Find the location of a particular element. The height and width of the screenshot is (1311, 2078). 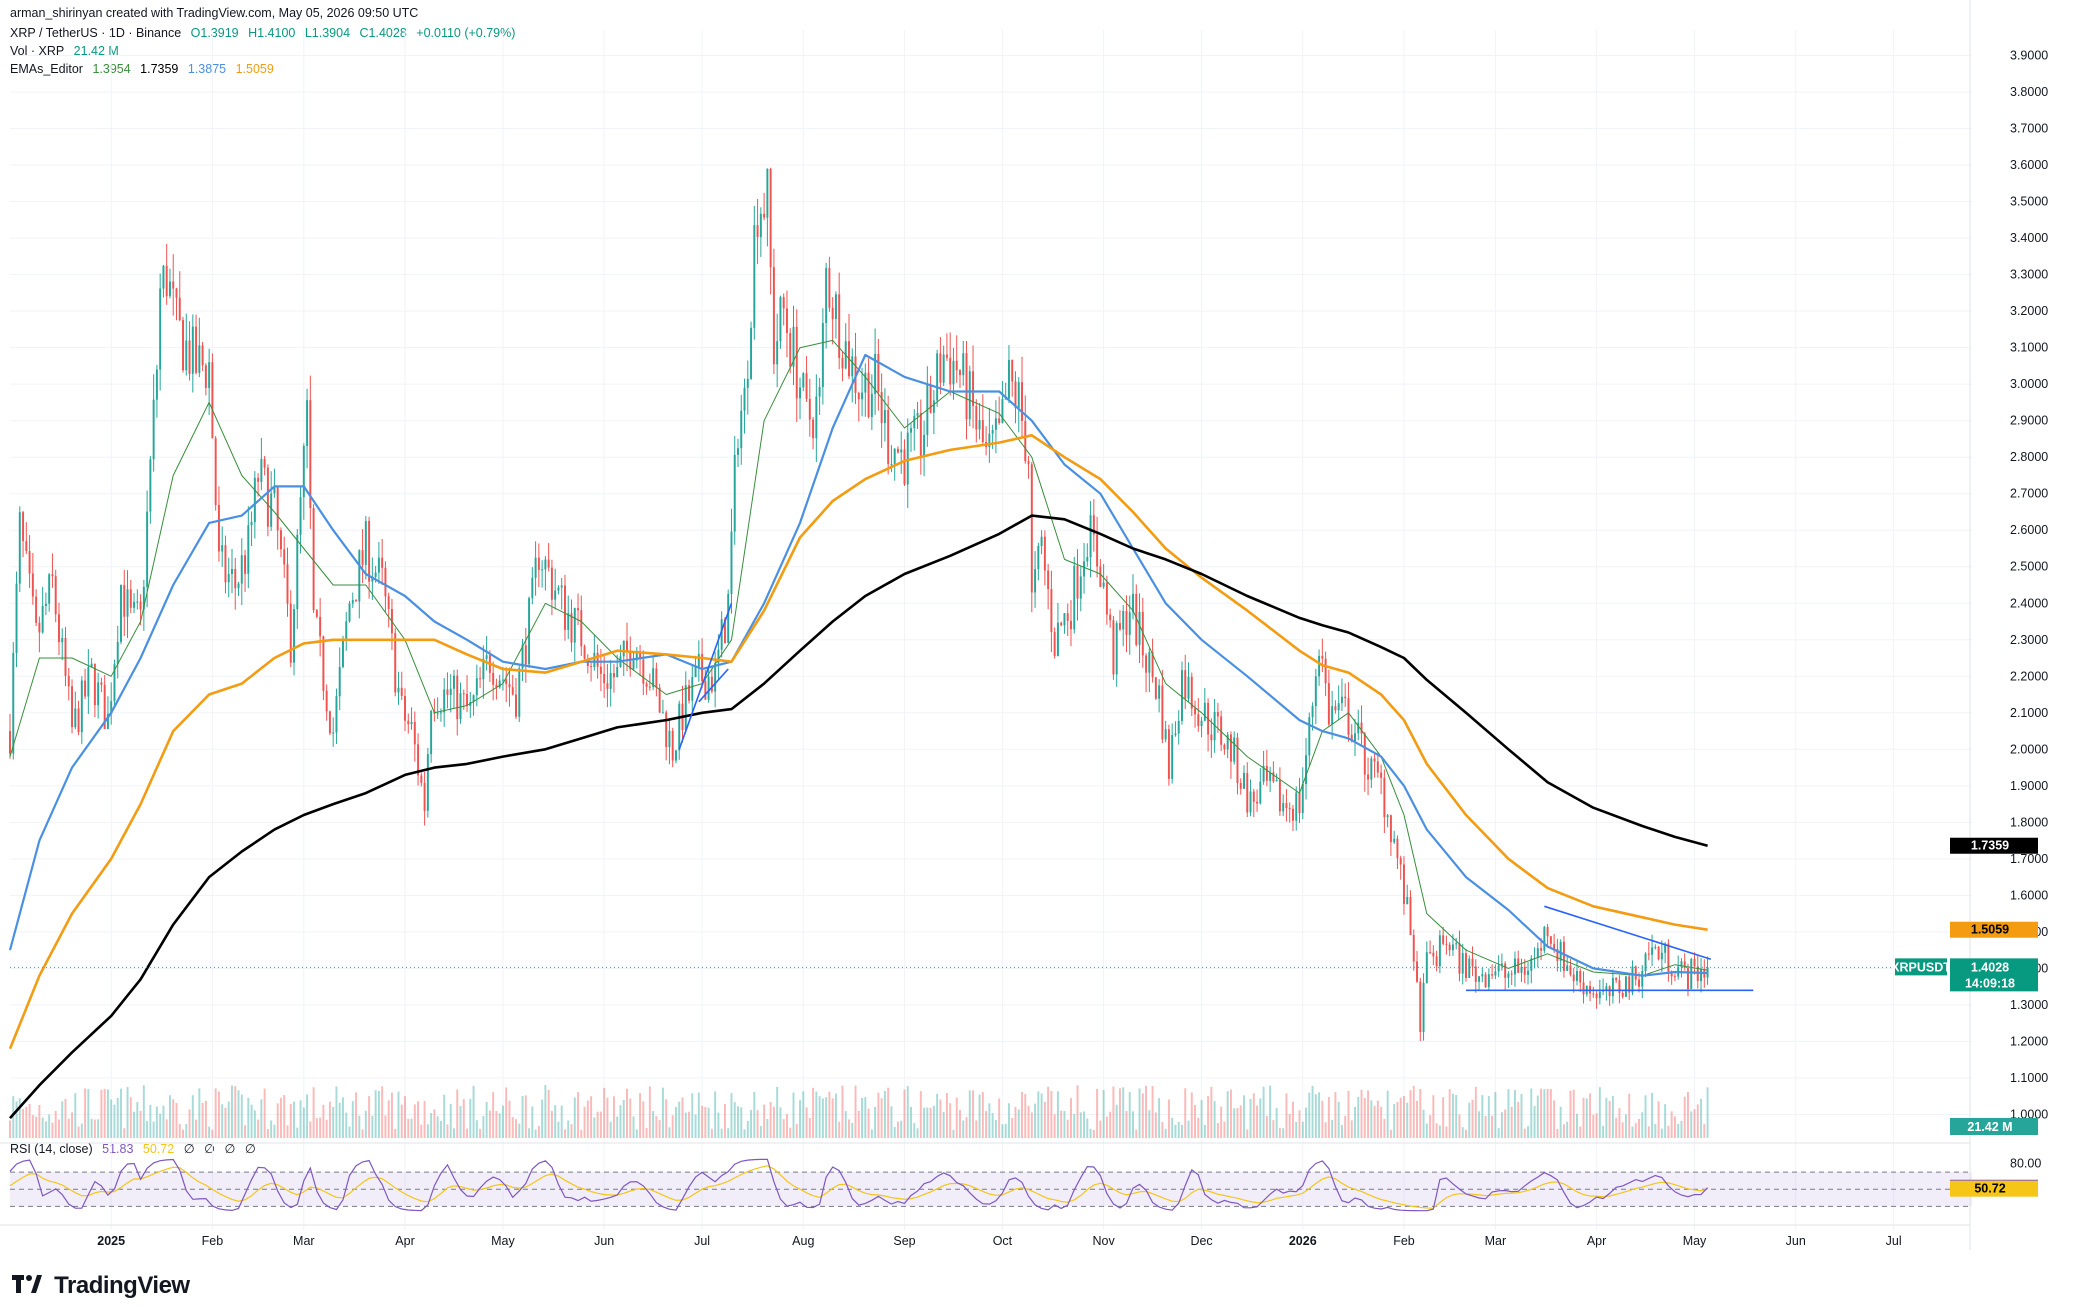

symbol-name: XRP / TetherUS · 1D · Binance is located at coordinates (96, 33).